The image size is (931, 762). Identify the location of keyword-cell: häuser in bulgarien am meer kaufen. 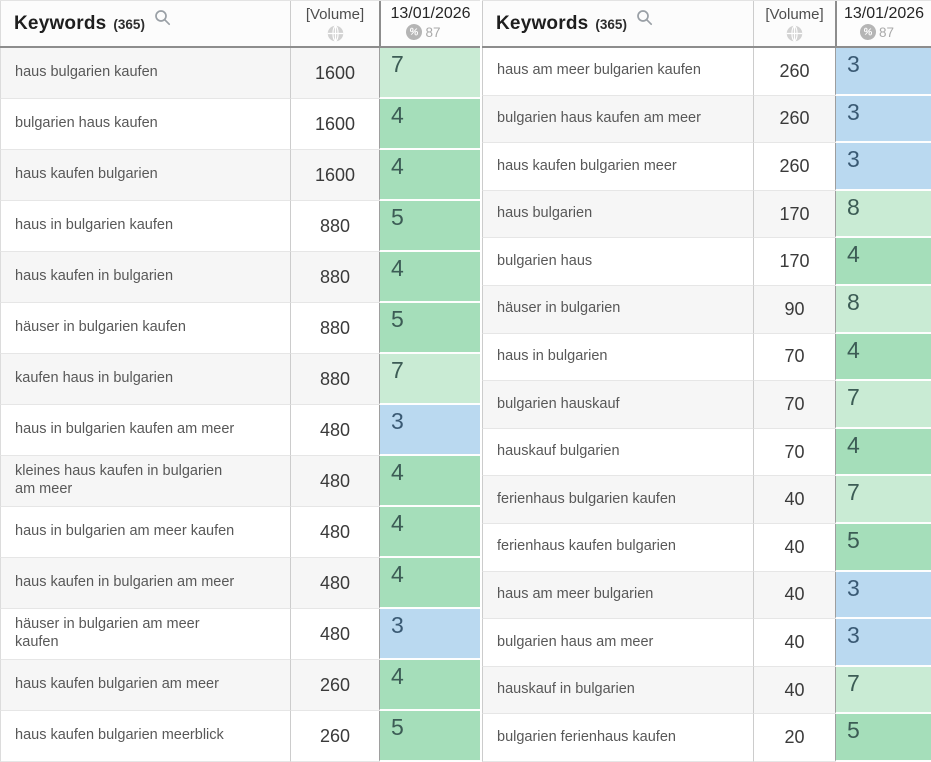
(145, 634).